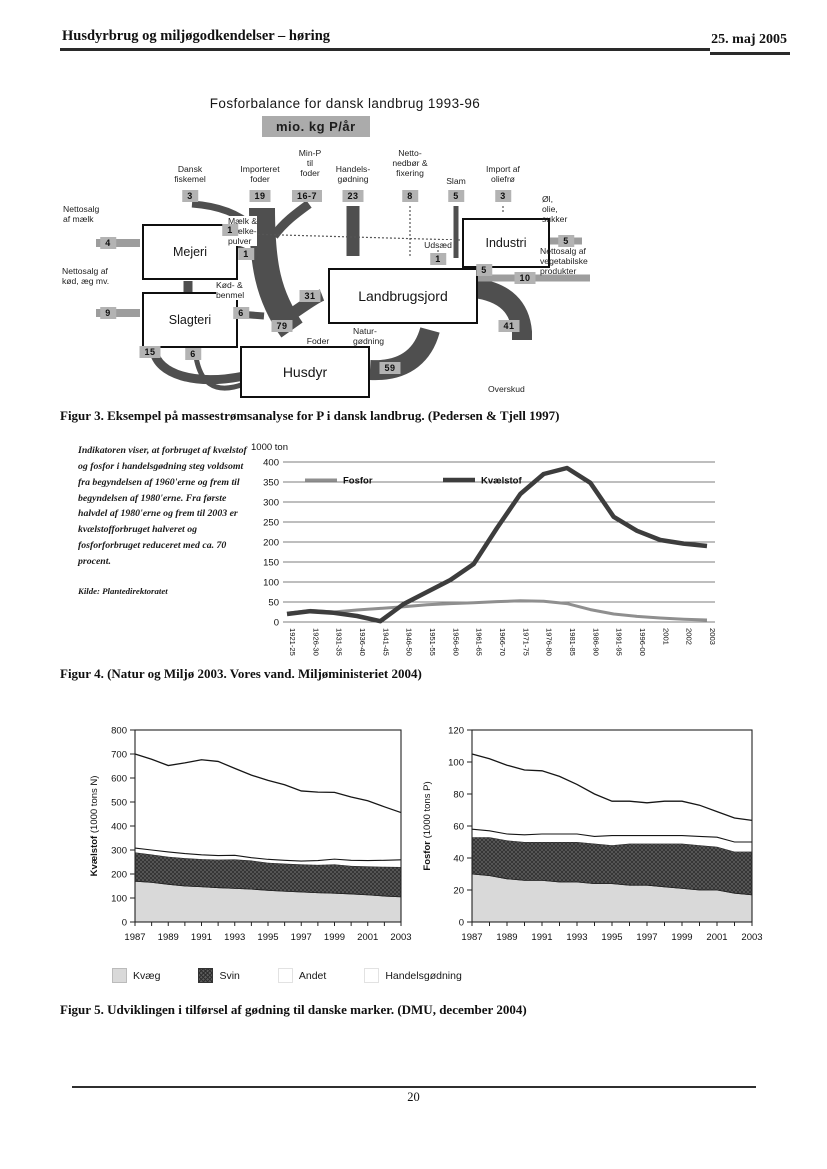 This screenshot has width=827, height=1169. What do you see at coordinates (219, 373) in the screenshot?
I see `flow-slagteri-retur` at bounding box center [219, 373].